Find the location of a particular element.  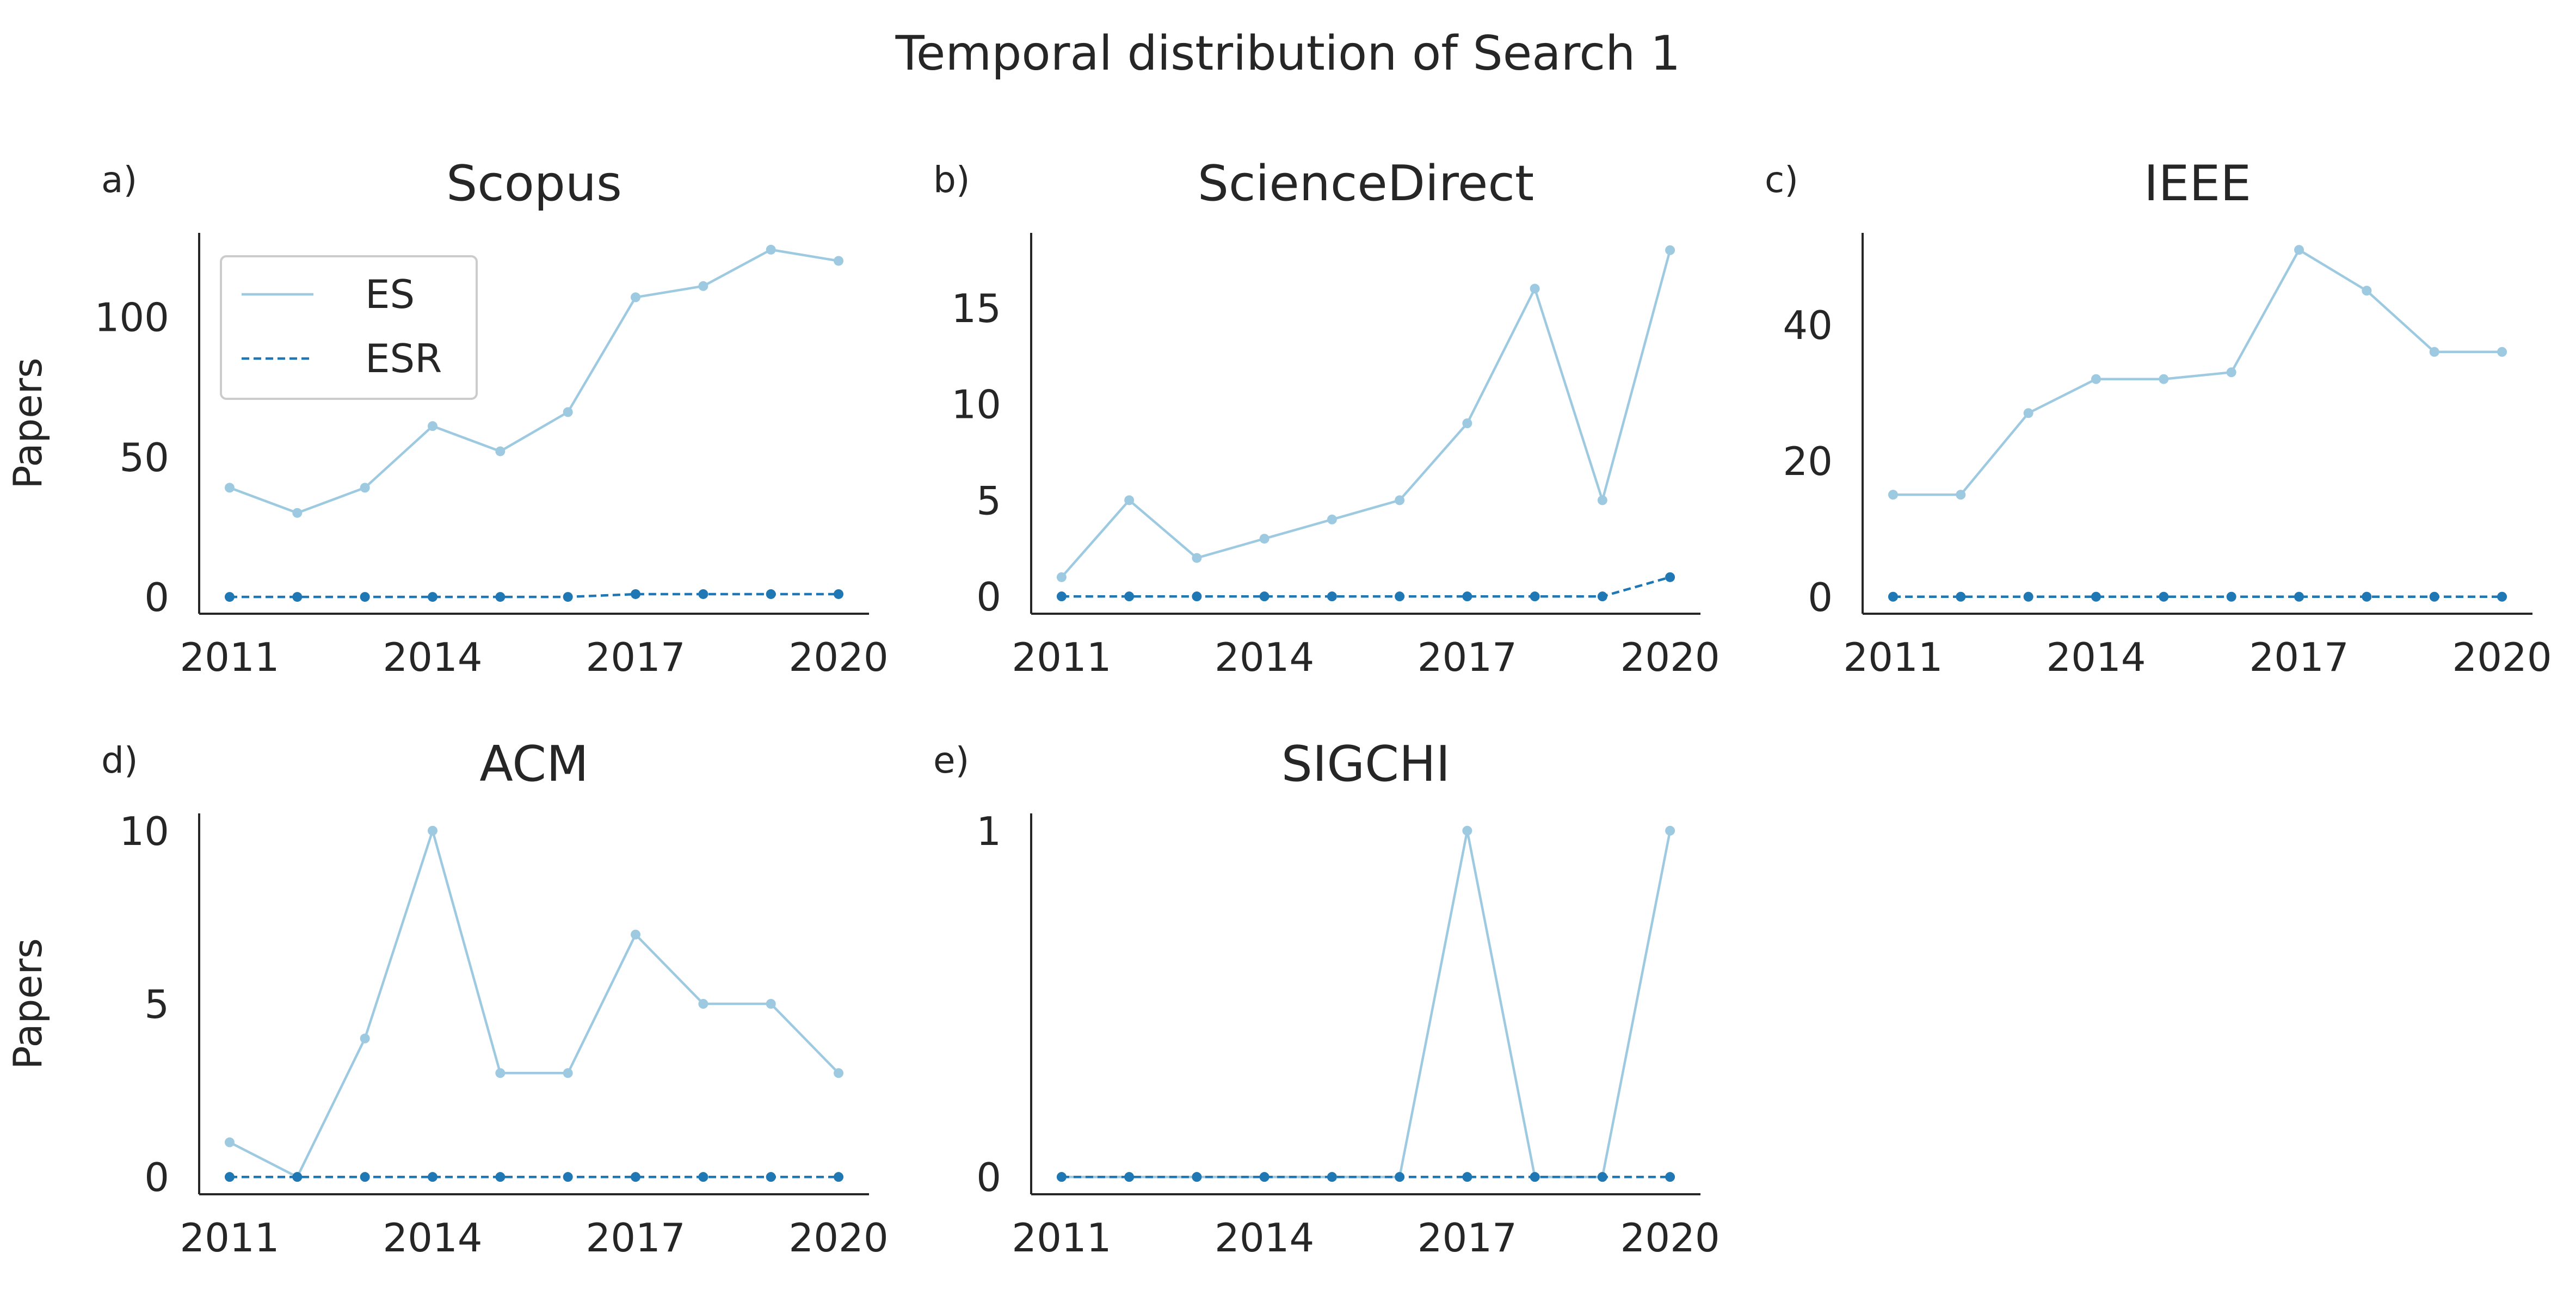

legend-box is located at coordinates (349, 328).